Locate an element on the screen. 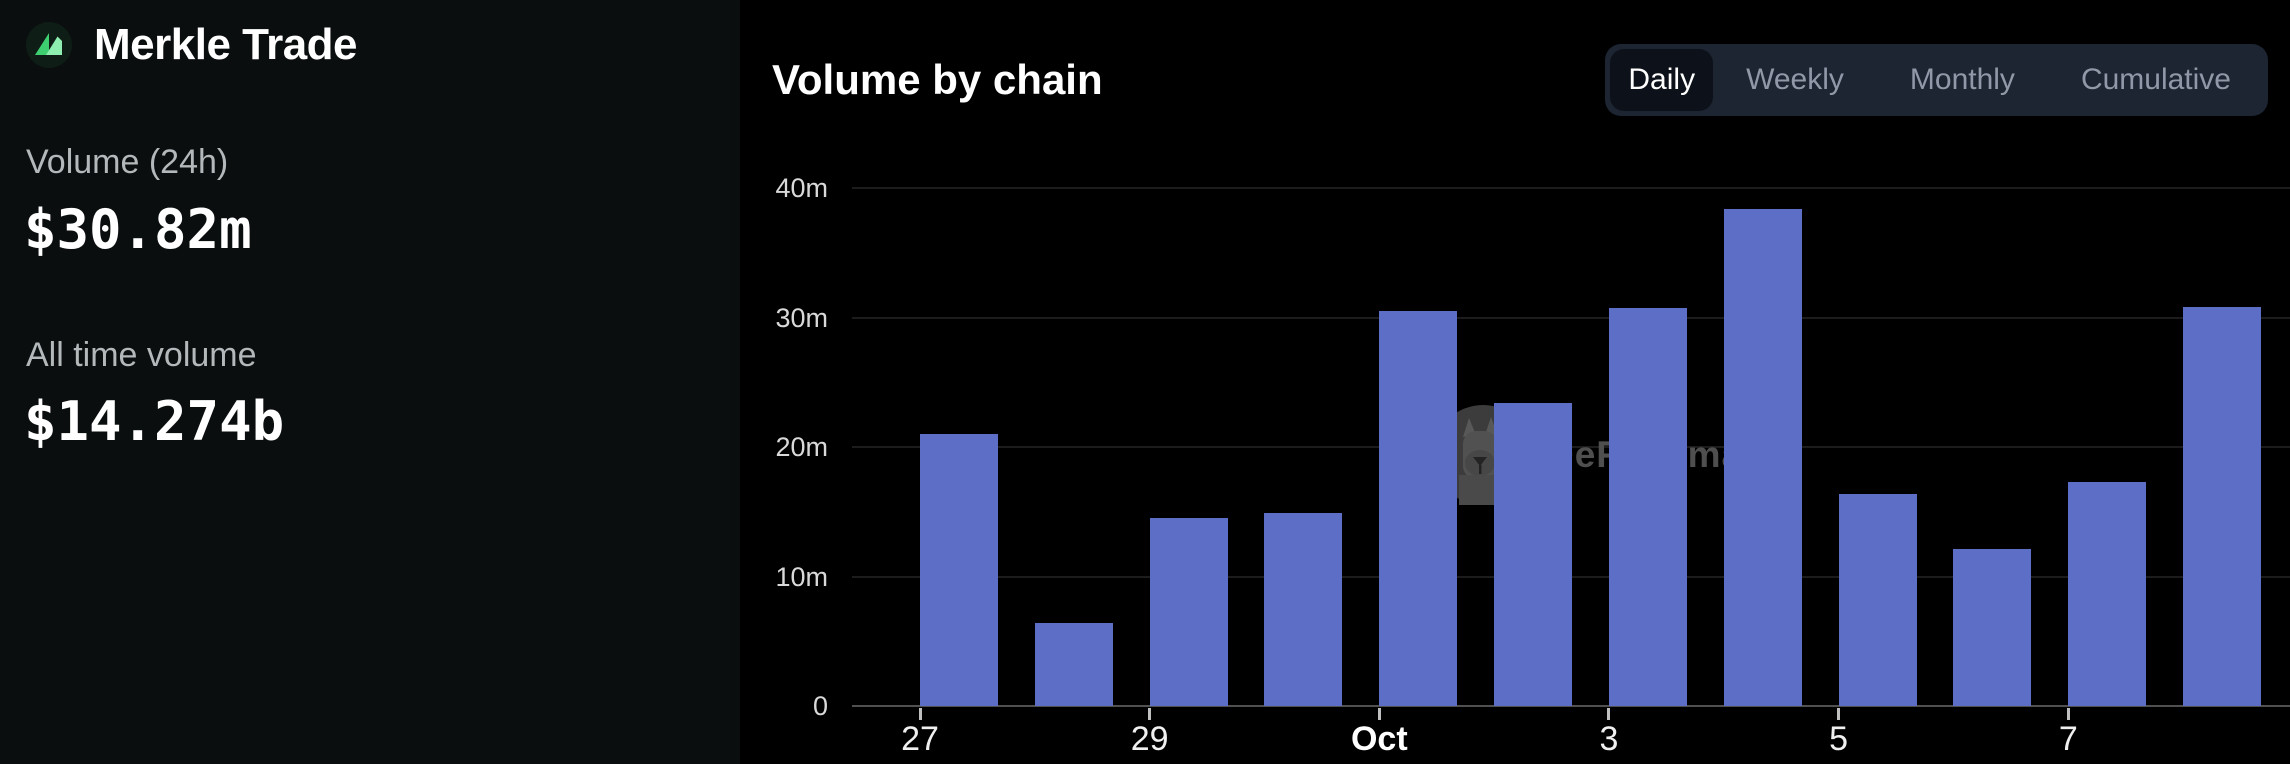 The height and width of the screenshot is (764, 2290). brand: Merkle Trade is located at coordinates (192, 44).